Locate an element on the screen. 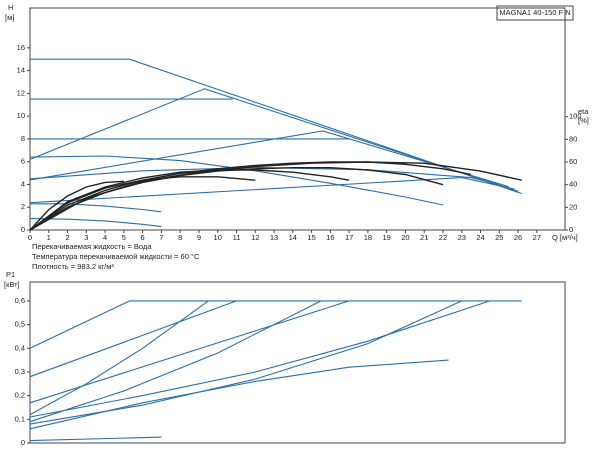 This screenshot has height=450, width=600. chart-title: MAGNA1 40-150 F N is located at coordinates (534, 12).